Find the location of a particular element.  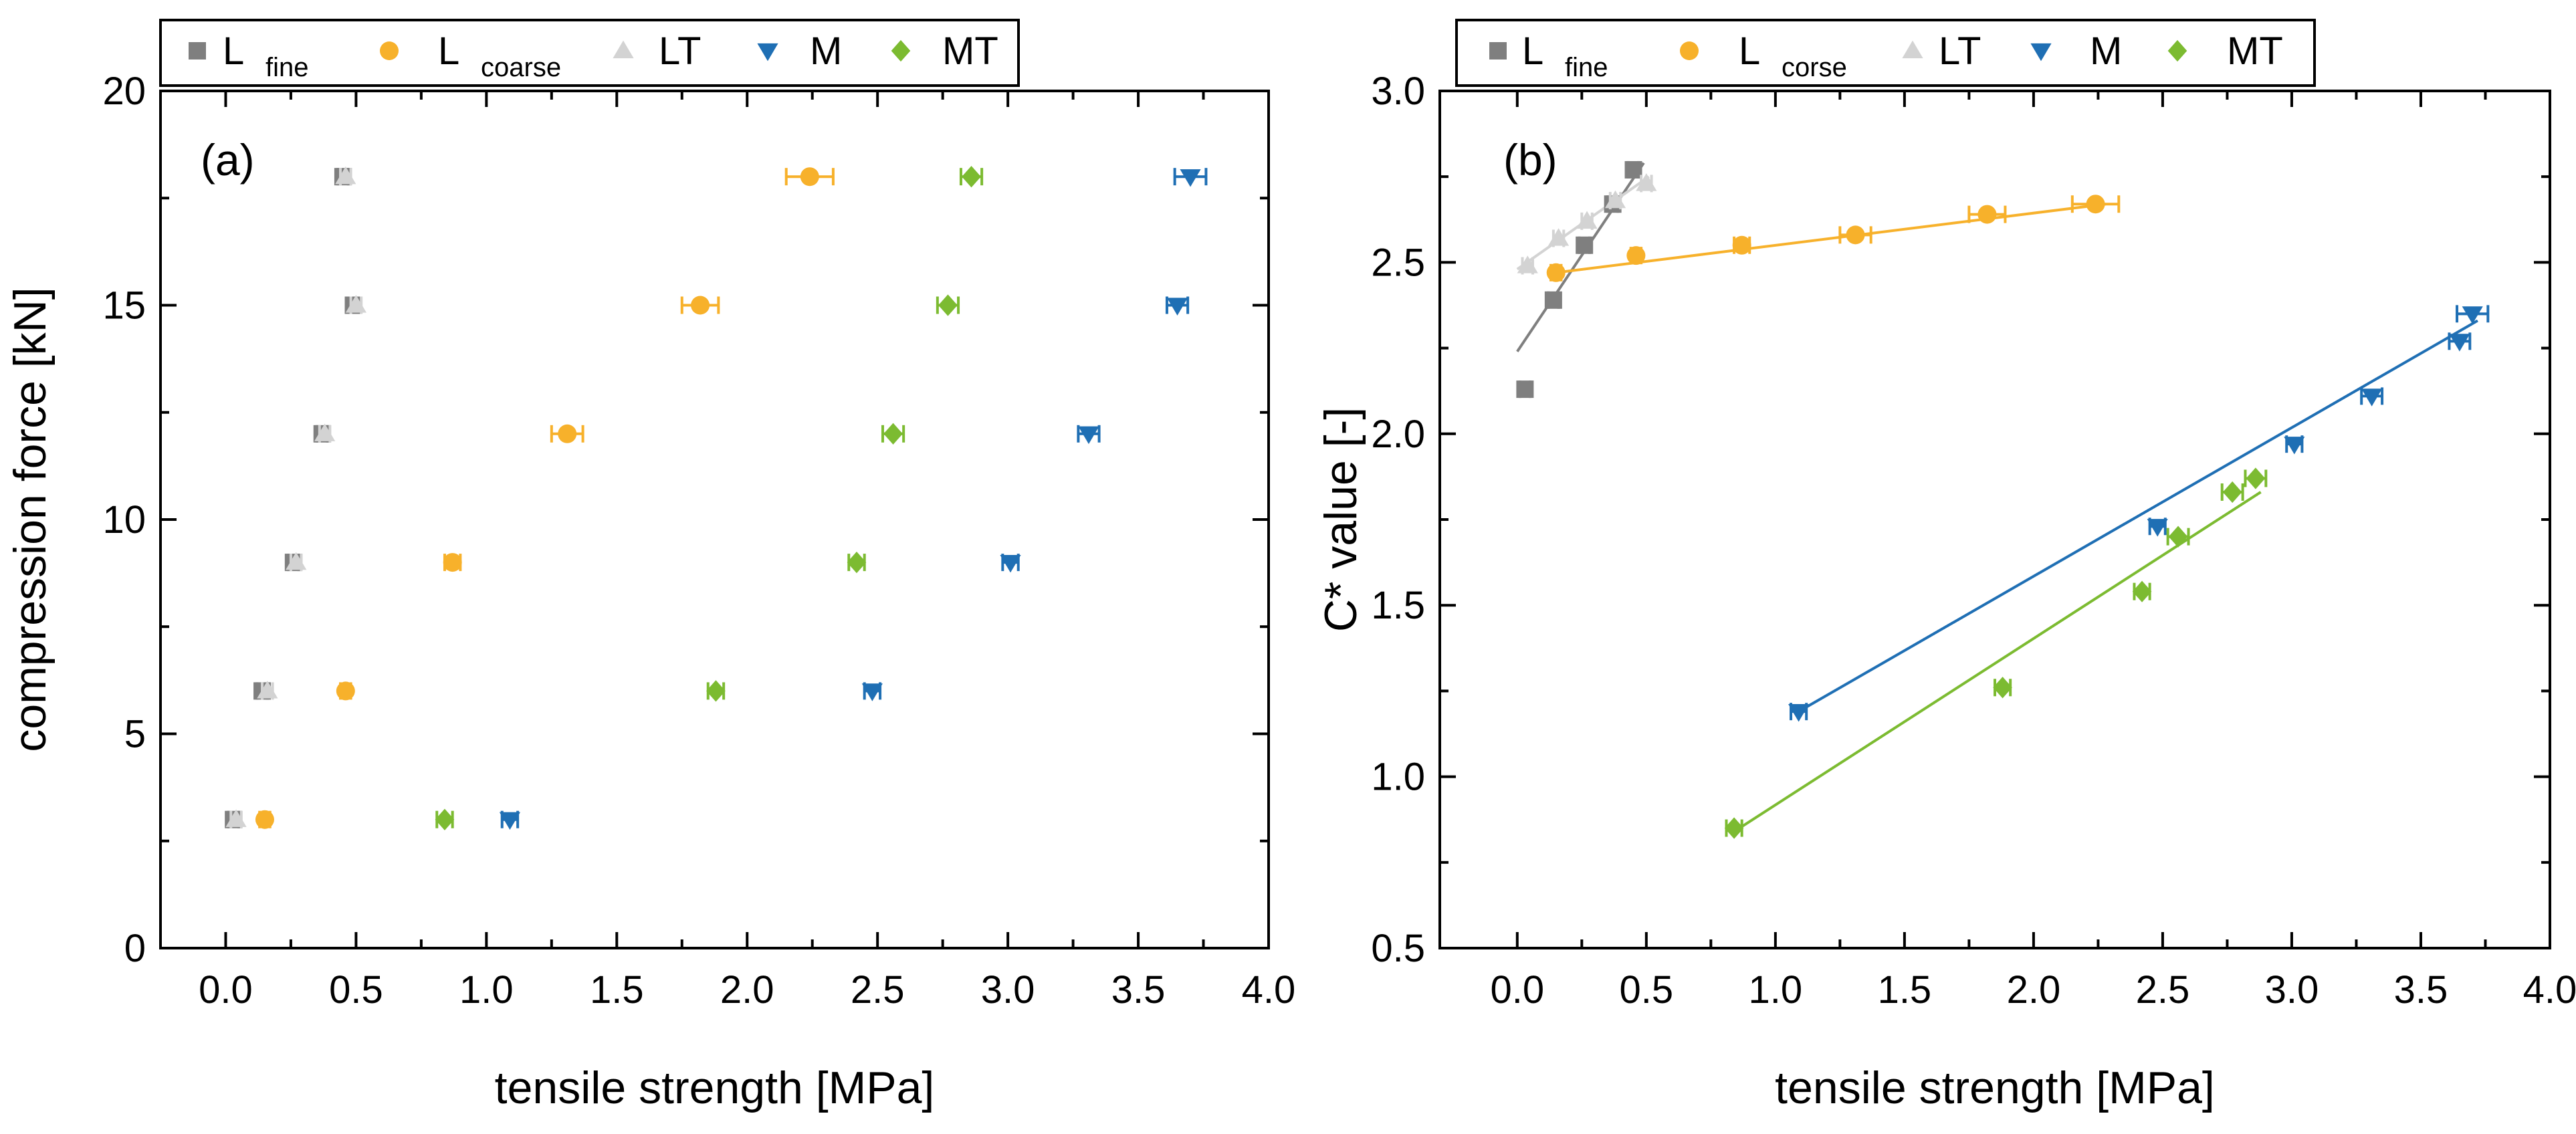

panel-label: (a) is located at coordinates (228, 160).